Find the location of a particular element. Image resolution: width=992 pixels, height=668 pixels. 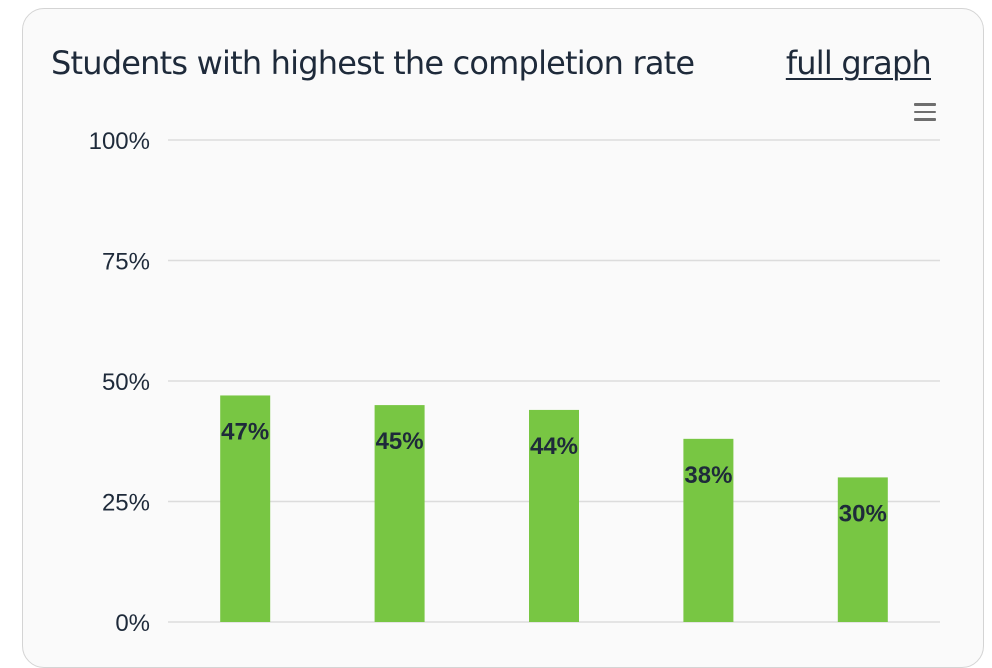

y-tick-label: 100% is located at coordinates (119, 141).